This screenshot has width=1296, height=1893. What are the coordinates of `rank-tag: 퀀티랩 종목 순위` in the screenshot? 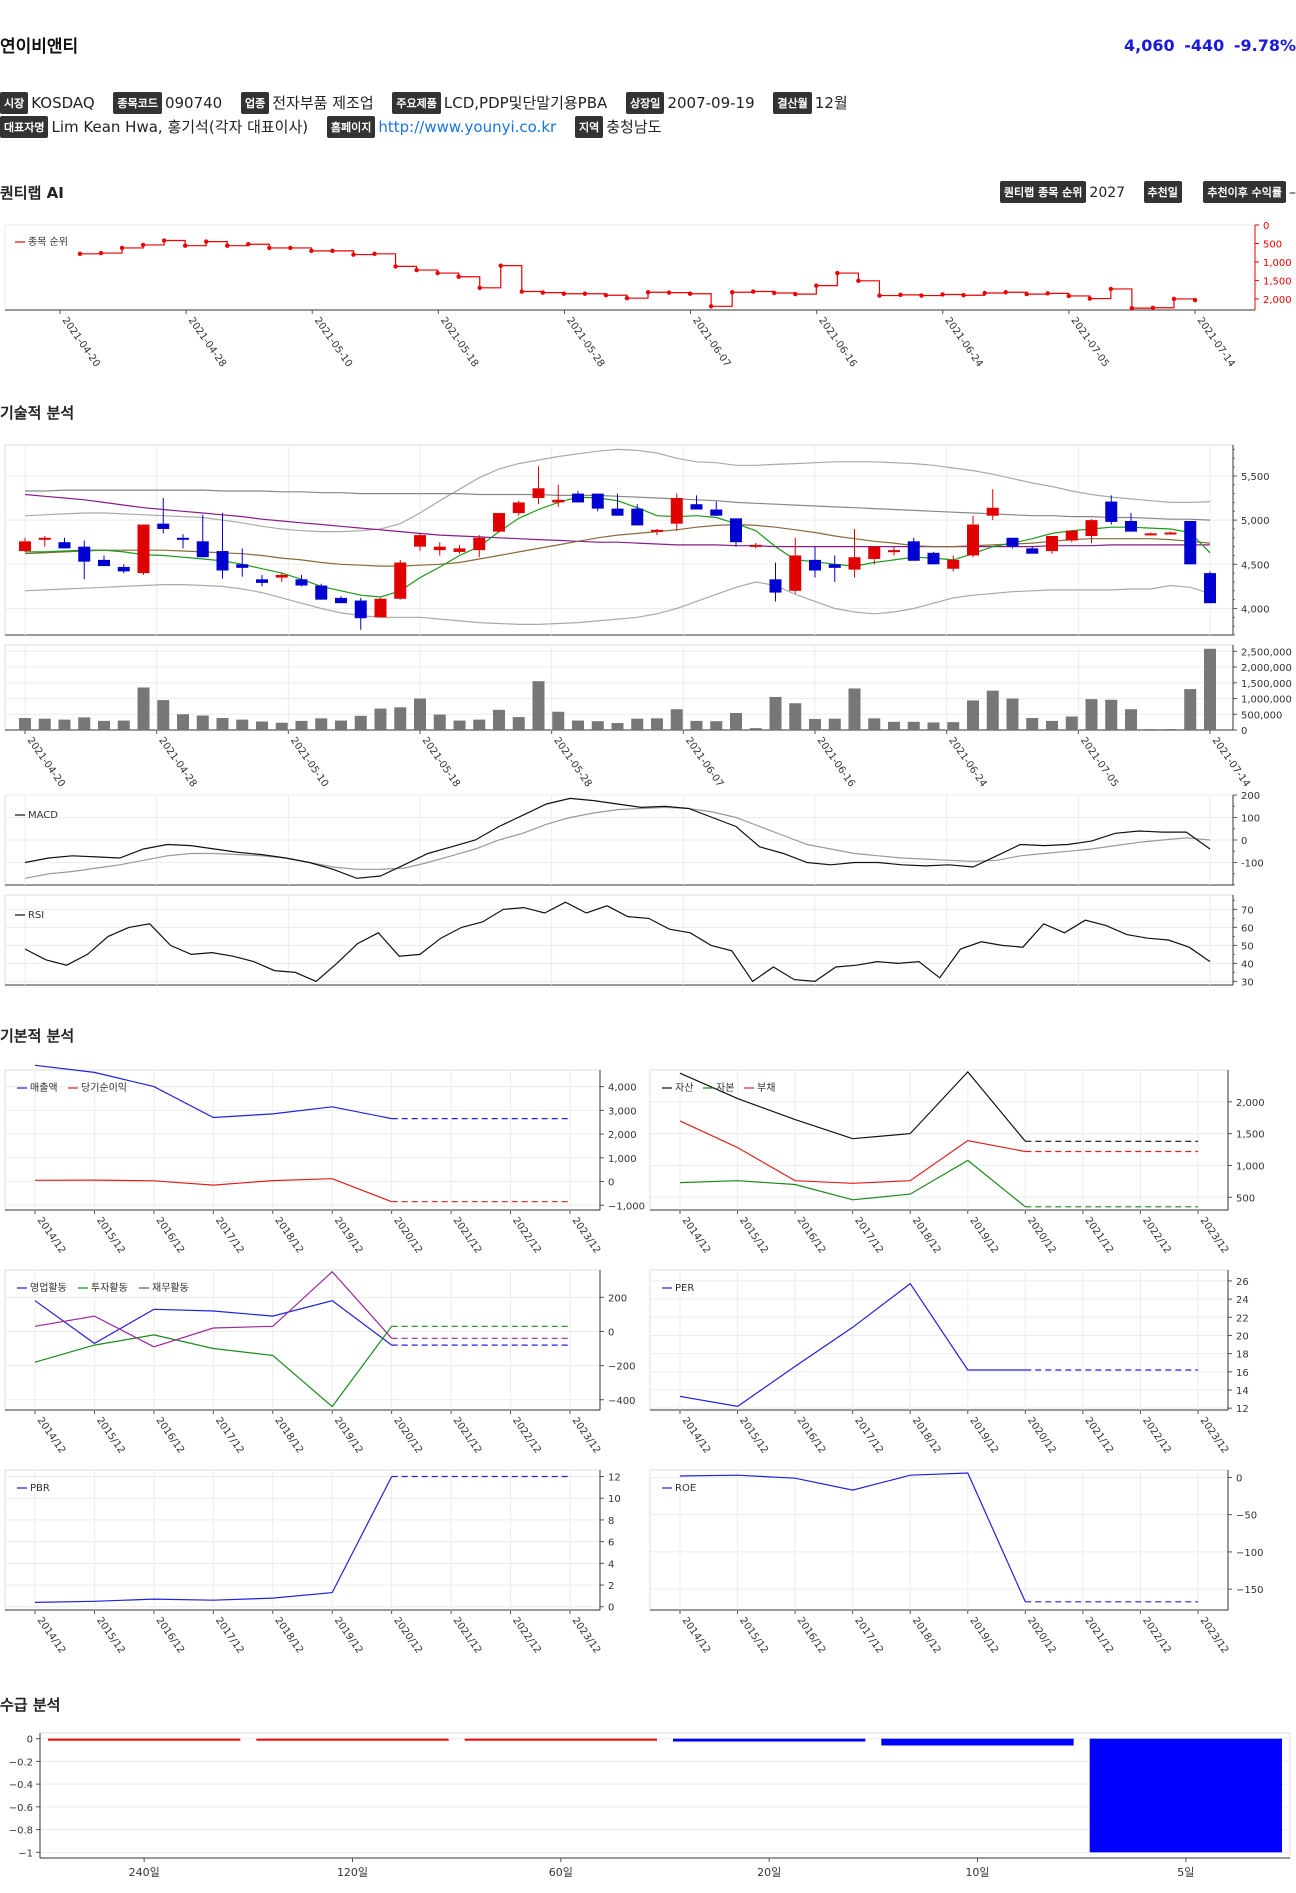 It's located at (1043, 192).